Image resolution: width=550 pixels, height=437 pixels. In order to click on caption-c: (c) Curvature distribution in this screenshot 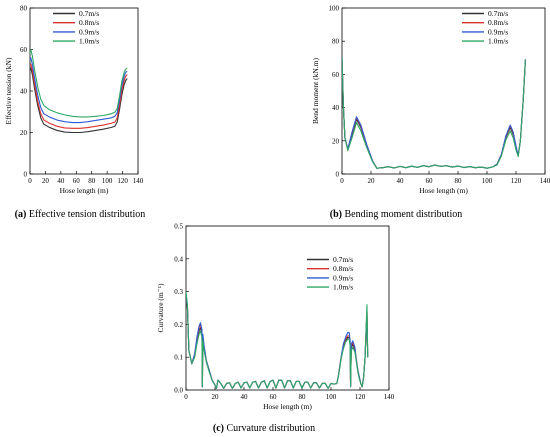, I will do `click(264, 428)`.